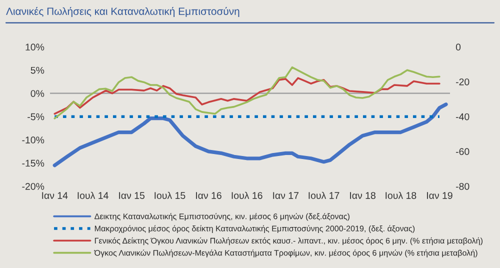 The width and height of the screenshot is (500, 268). What do you see at coordinates (222, 217) in the screenshot?
I see `legend-label: Δεικτης Καταναλωτικής Εμπιστοσύνης, κιν. μέσος 6 μηνών (δεξ.άξονας)` at bounding box center [222, 217].